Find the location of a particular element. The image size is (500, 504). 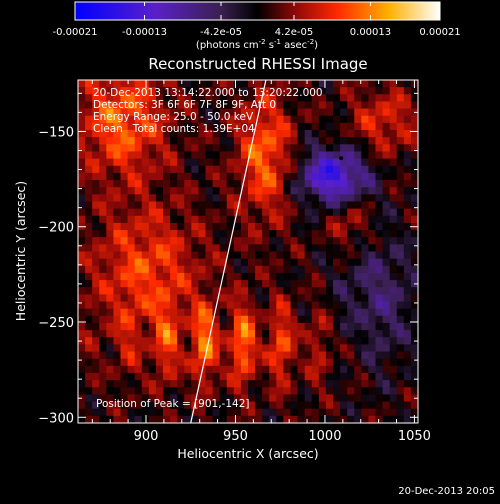

colorbar-tick-label: -0.00013 is located at coordinates (144, 32).